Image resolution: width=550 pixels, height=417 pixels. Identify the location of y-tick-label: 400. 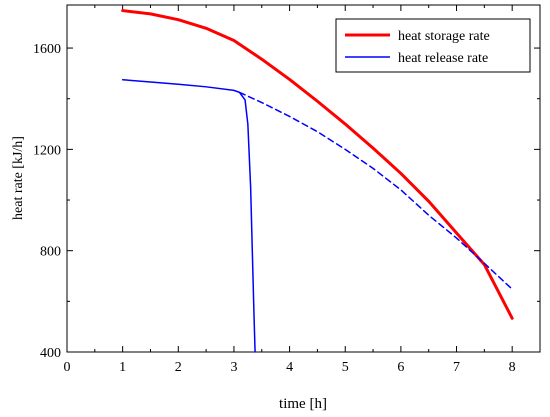
(50, 353).